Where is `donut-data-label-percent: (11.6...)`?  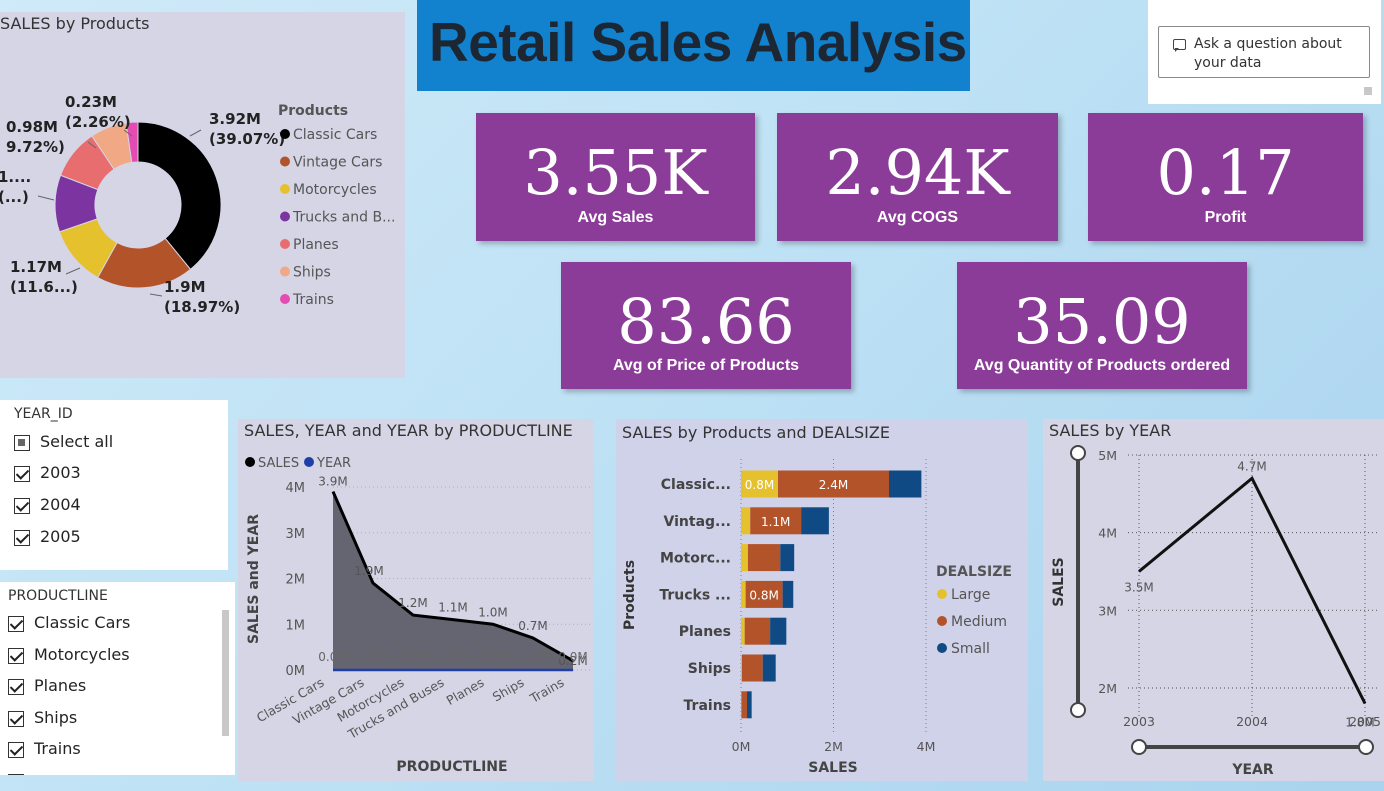
donut-data-label-percent: (11.6...) is located at coordinates (44, 287).